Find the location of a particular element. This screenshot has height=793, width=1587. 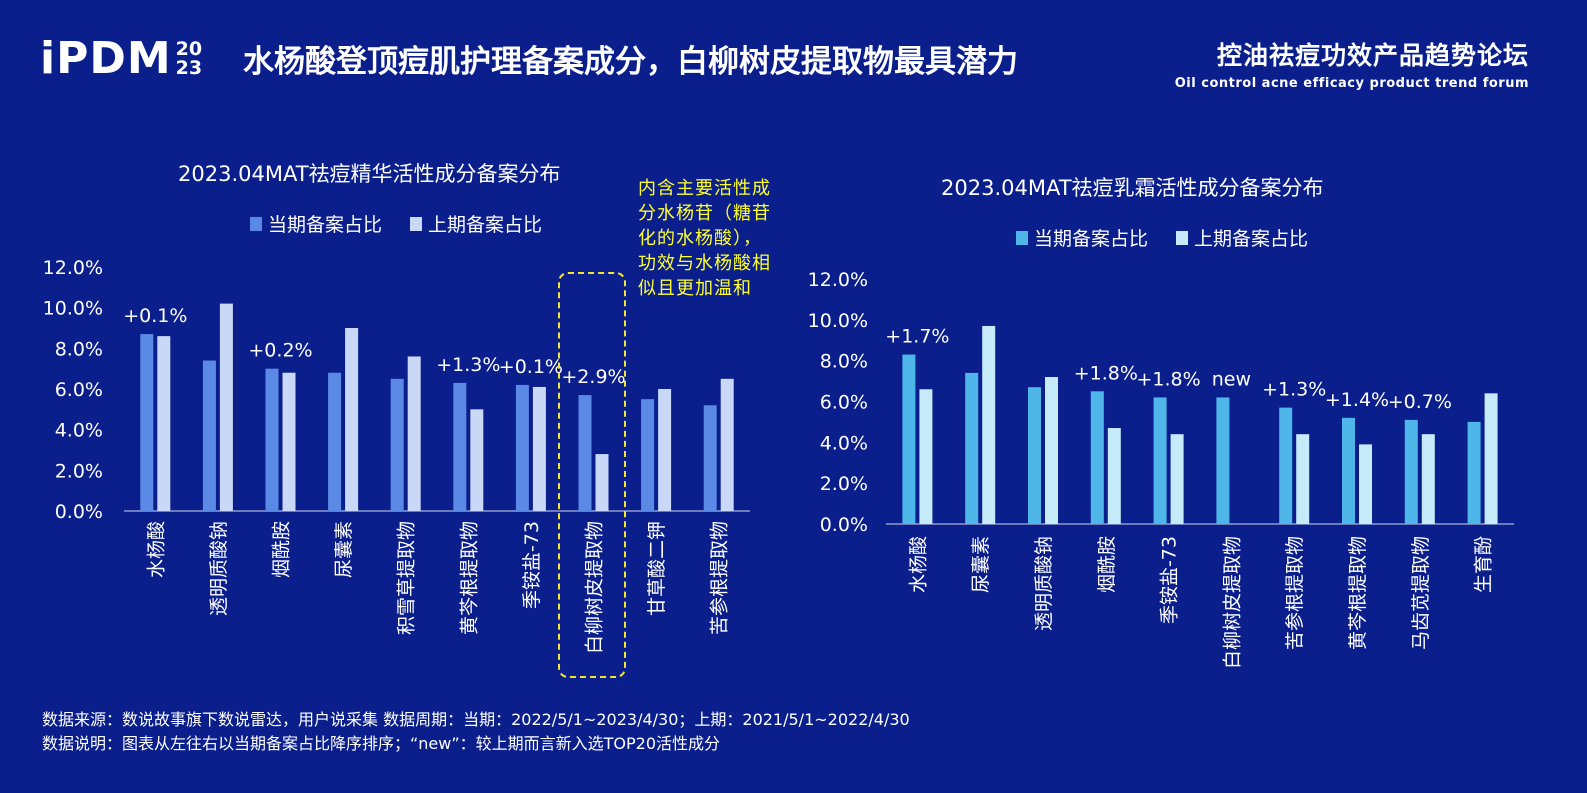

left-chart-legend: 当期备案占比 上期备案占比 is located at coordinates (410, 223).